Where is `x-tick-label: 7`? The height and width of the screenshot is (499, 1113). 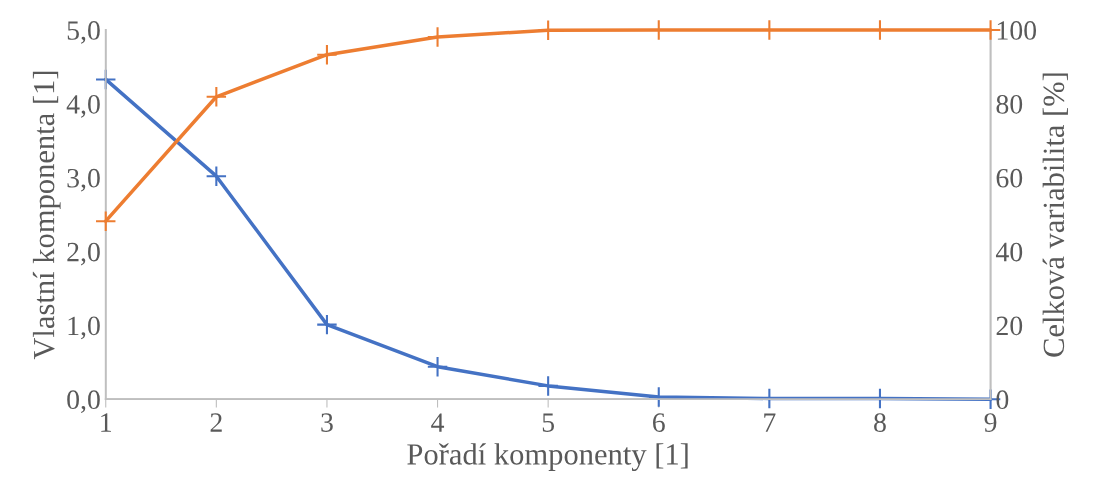
x-tick-label: 7 is located at coordinates (770, 422).